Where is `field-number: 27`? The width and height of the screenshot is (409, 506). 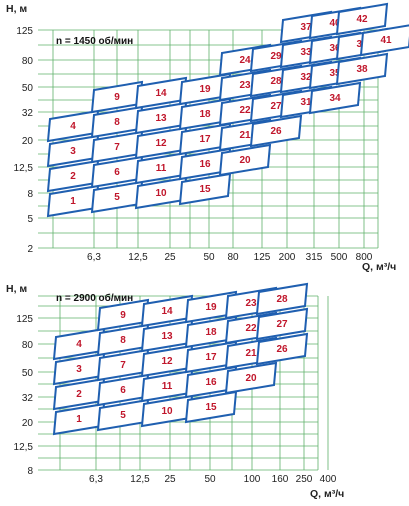 field-number: 27 is located at coordinates (282, 324).